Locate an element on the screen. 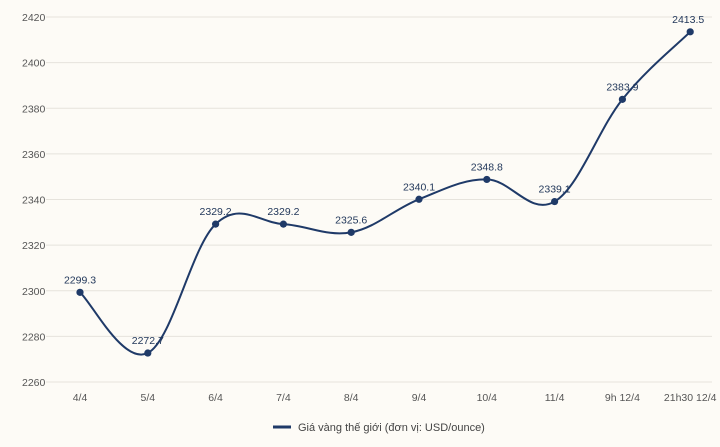 This screenshot has height=447, width=720. x-tick-label: 6/4 is located at coordinates (215, 398).